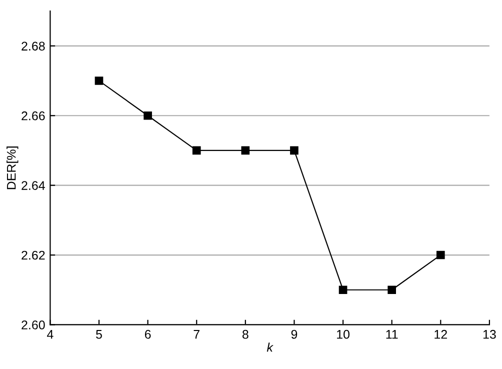  Describe the element at coordinates (33, 325) in the screenshot. I see `y-tick-label: 2.60` at that location.